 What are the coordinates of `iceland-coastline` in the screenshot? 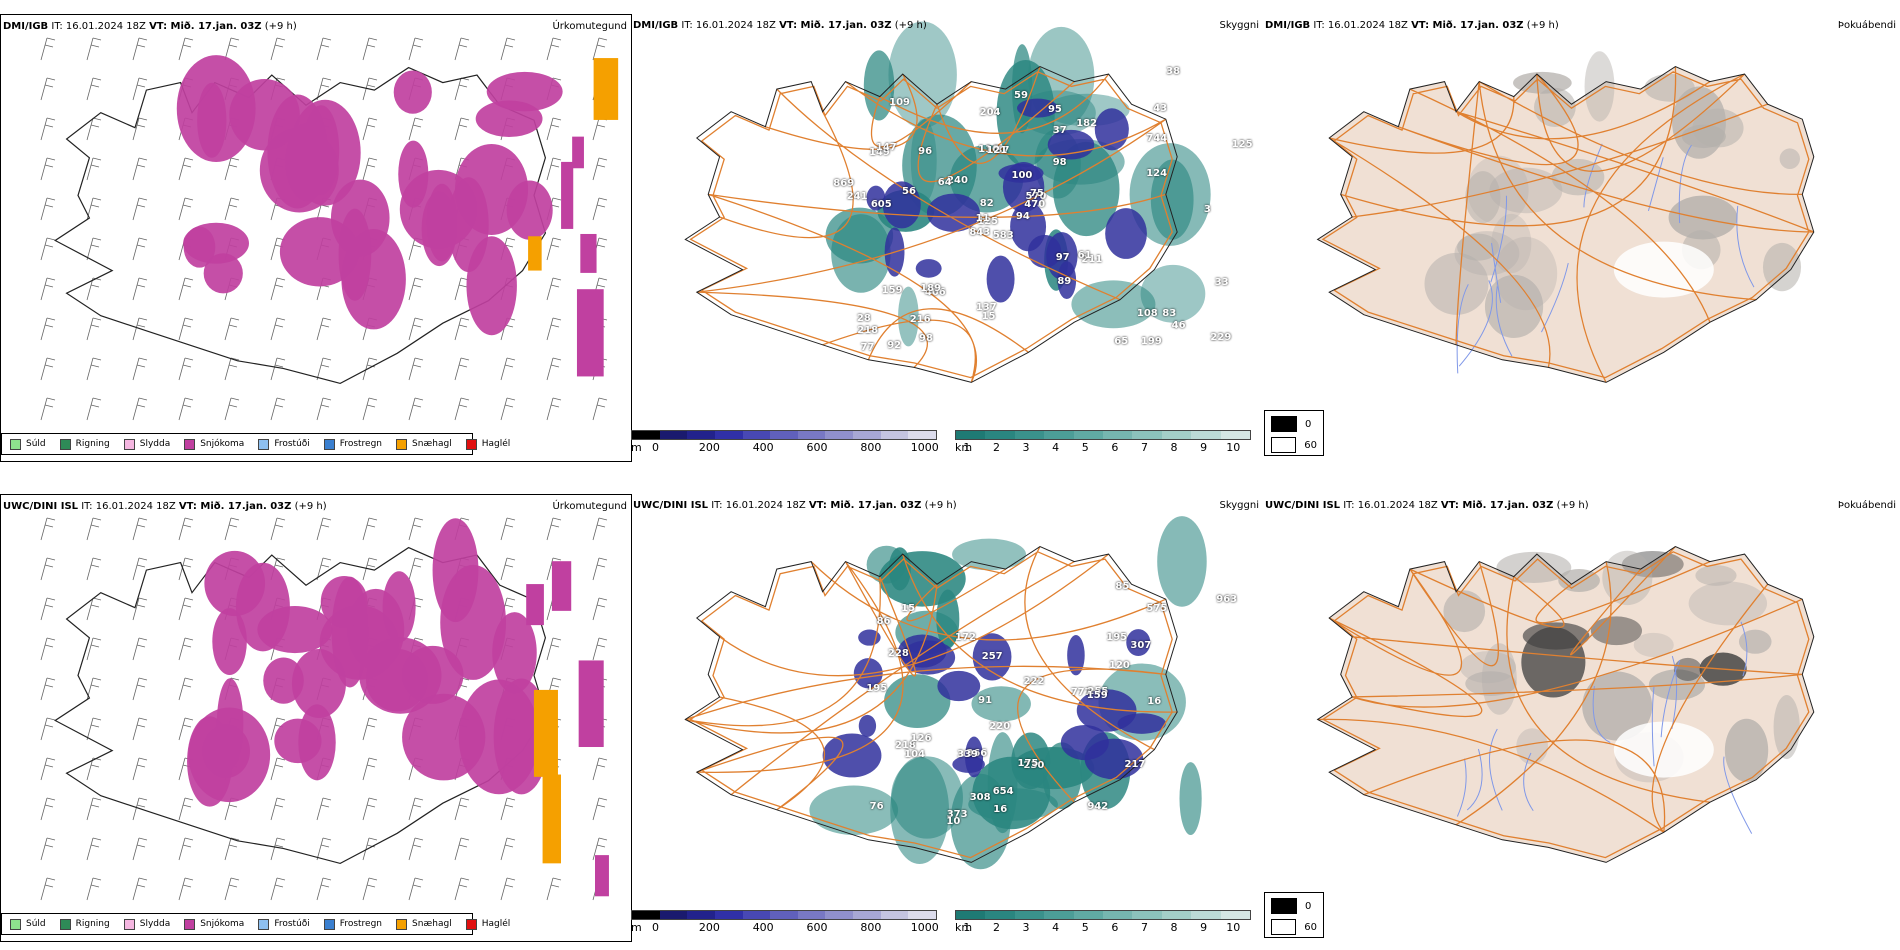 It's located at (931, 224).